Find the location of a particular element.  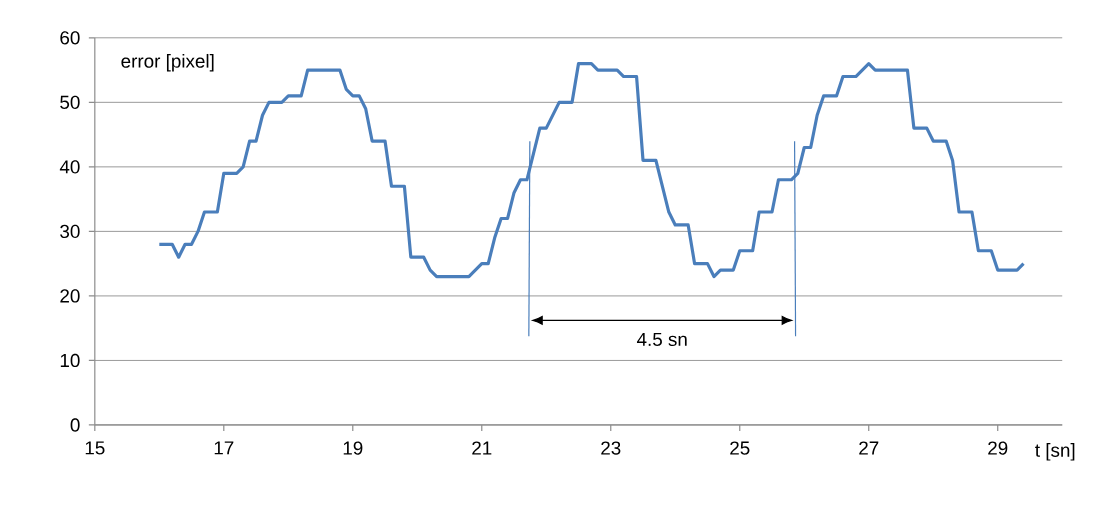

x-tick-label: 19 is located at coordinates (353, 448).